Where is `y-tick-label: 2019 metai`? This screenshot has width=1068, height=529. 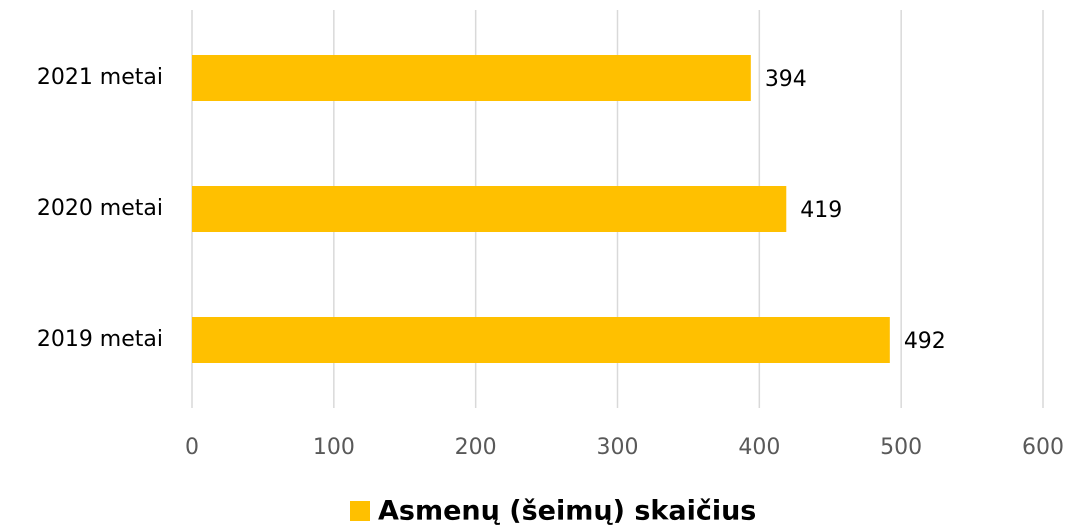 y-tick-label: 2019 metai is located at coordinates (100, 339).